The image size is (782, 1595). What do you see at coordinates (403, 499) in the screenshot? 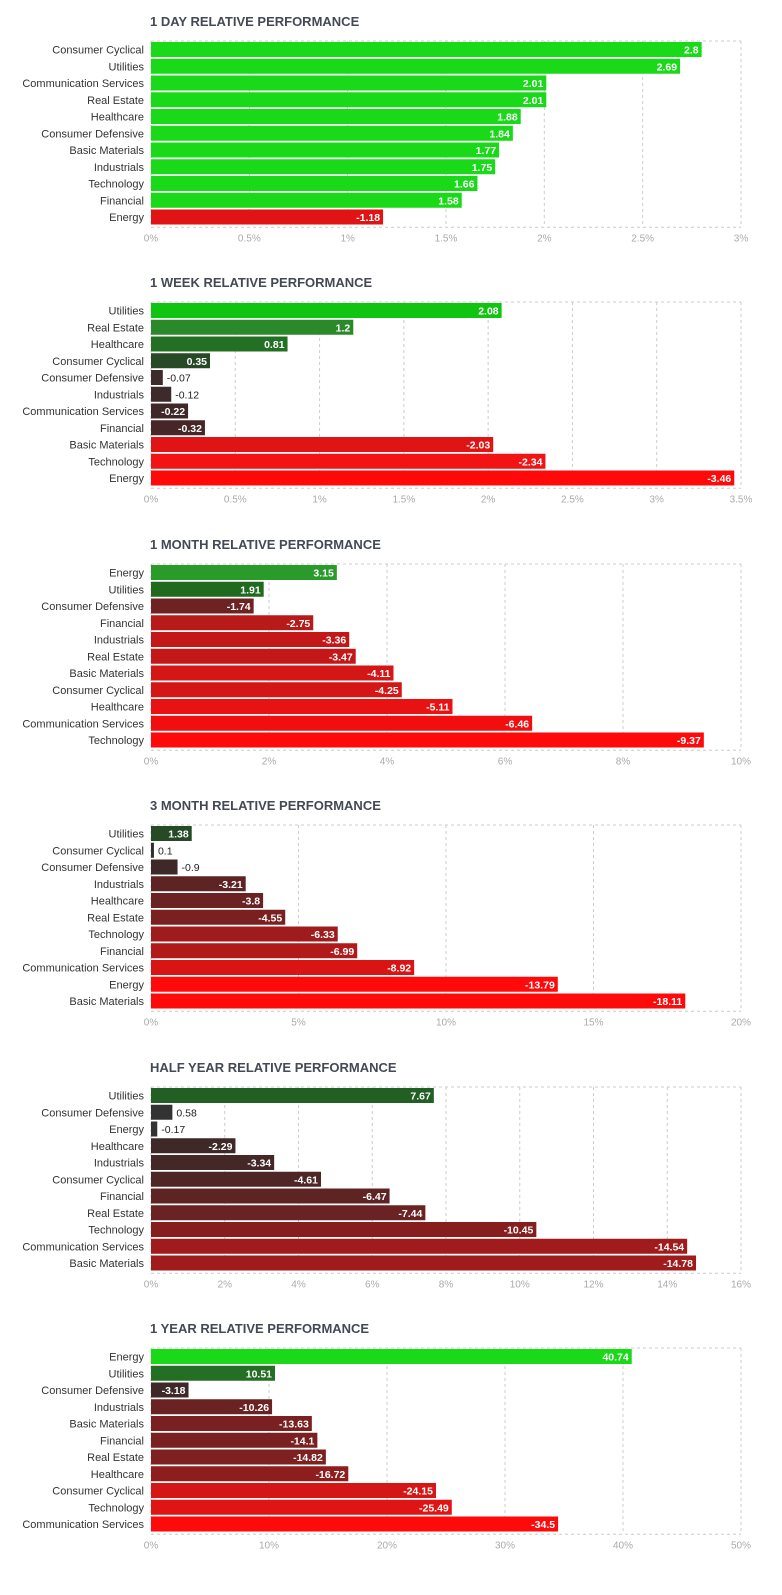
I see `tick-label: 1.5%` at bounding box center [403, 499].